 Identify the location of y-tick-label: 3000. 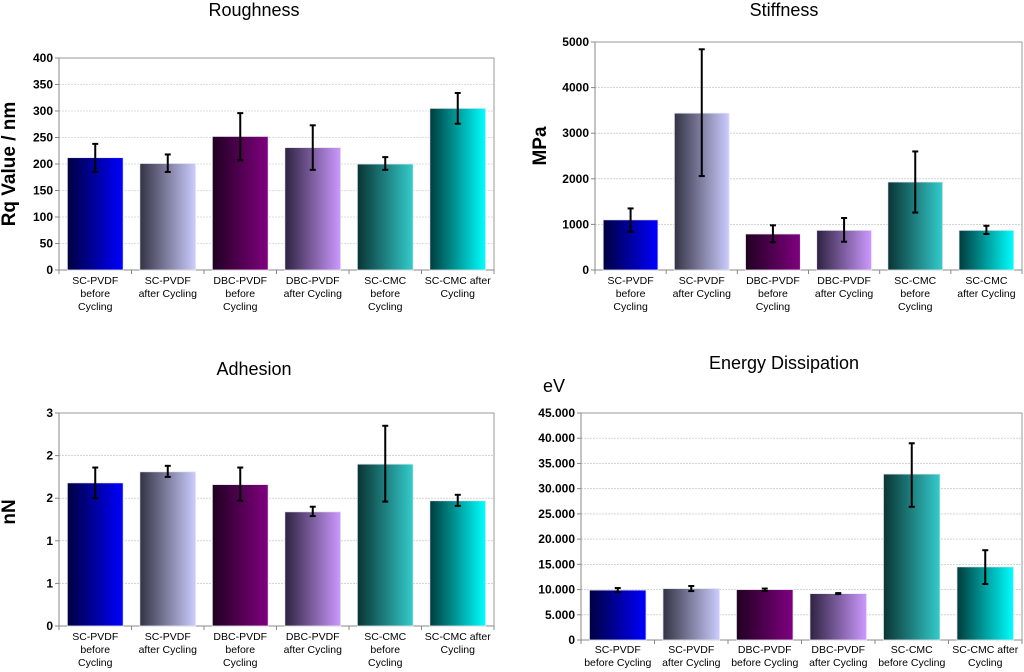
(575, 133).